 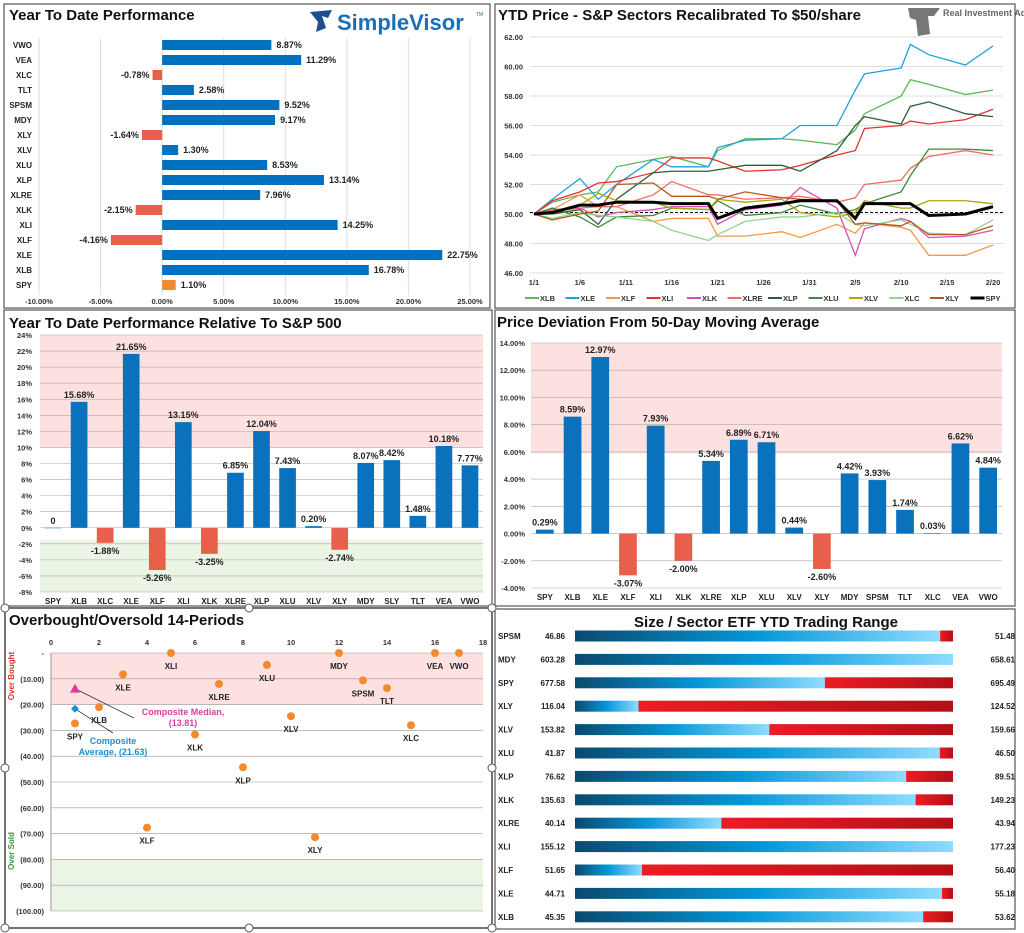 What do you see at coordinates (135, 75) in the screenshot?
I see `value-label: -0.78%` at bounding box center [135, 75].